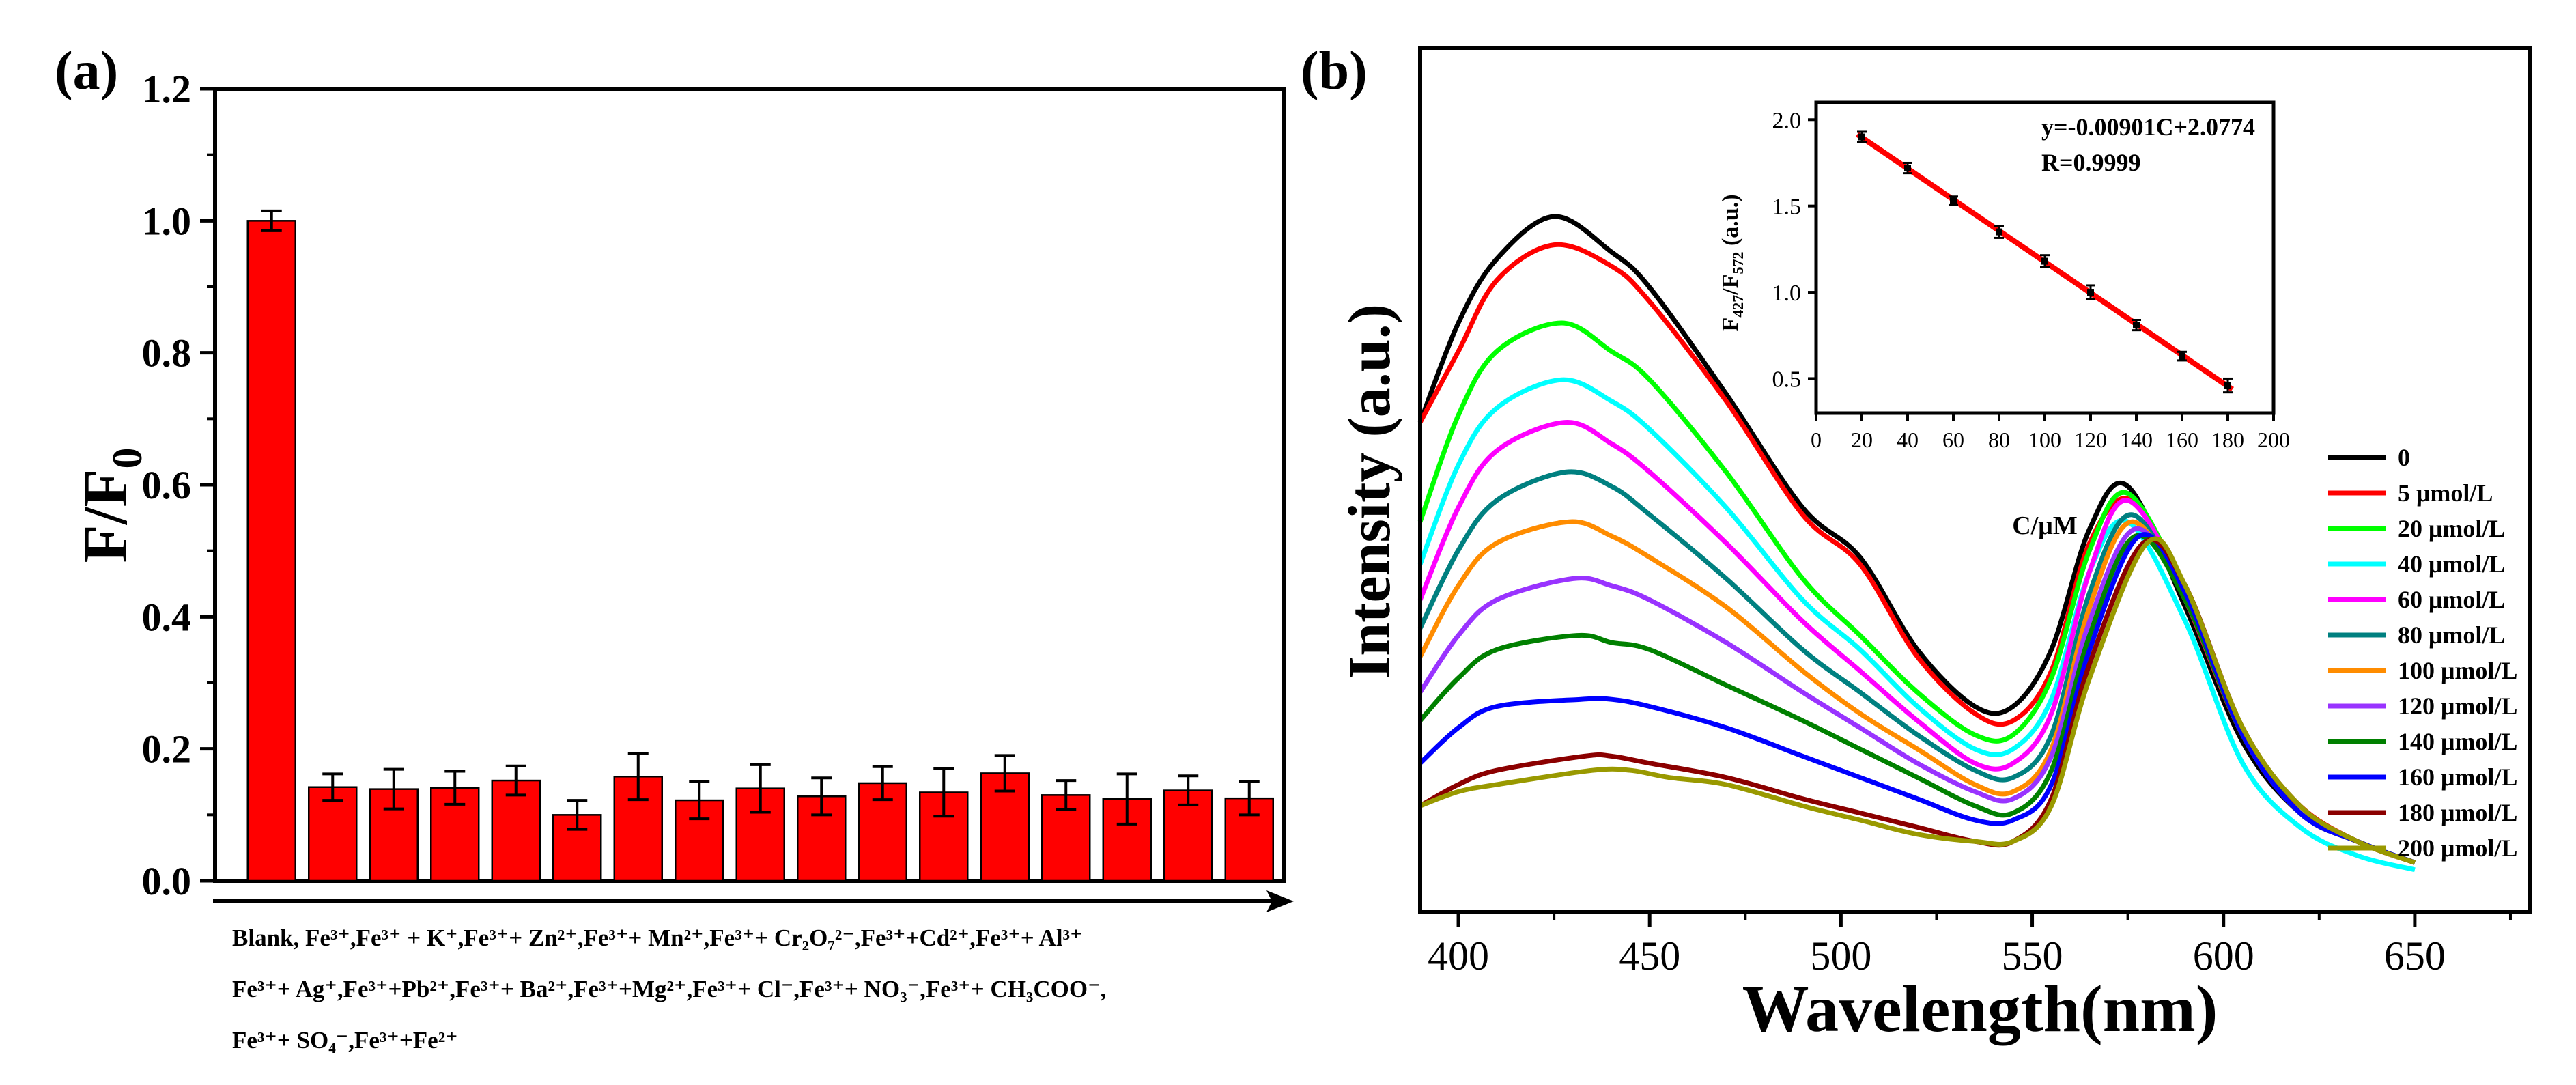 The image size is (2576, 1085). What do you see at coordinates (2227, 440) in the screenshot?
I see `inset-x-tick-label: 180` at bounding box center [2227, 440].